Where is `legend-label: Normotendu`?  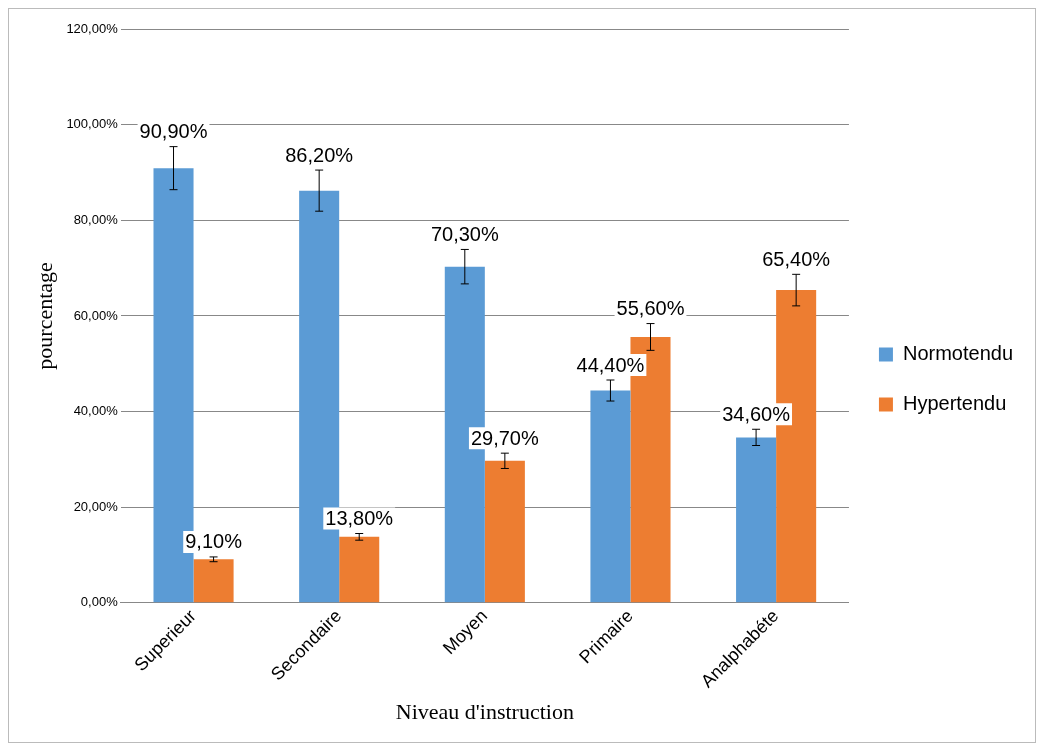 legend-label: Normotendu is located at coordinates (957, 353).